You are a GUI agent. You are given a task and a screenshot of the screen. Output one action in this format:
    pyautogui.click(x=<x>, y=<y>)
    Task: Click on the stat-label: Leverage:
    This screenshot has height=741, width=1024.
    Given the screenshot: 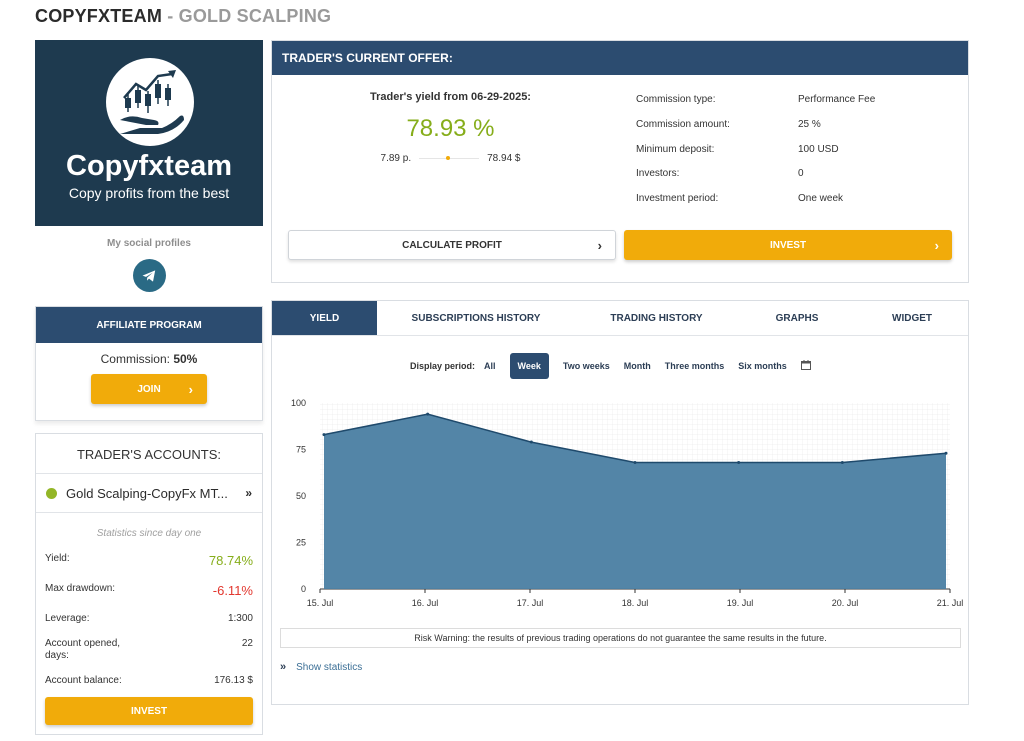 What is the action you would take?
    pyautogui.click(x=67, y=618)
    